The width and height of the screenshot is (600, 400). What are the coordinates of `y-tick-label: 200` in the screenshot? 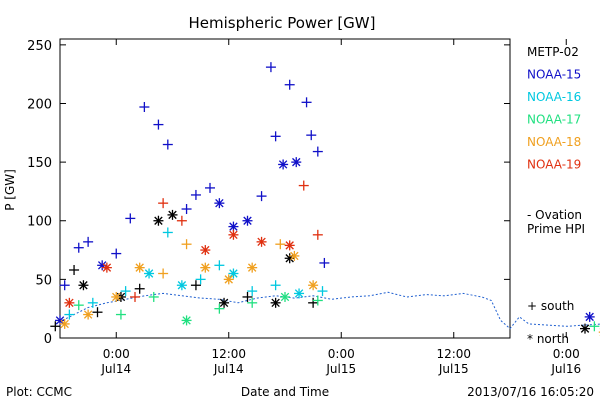 It's located at (39, 104).